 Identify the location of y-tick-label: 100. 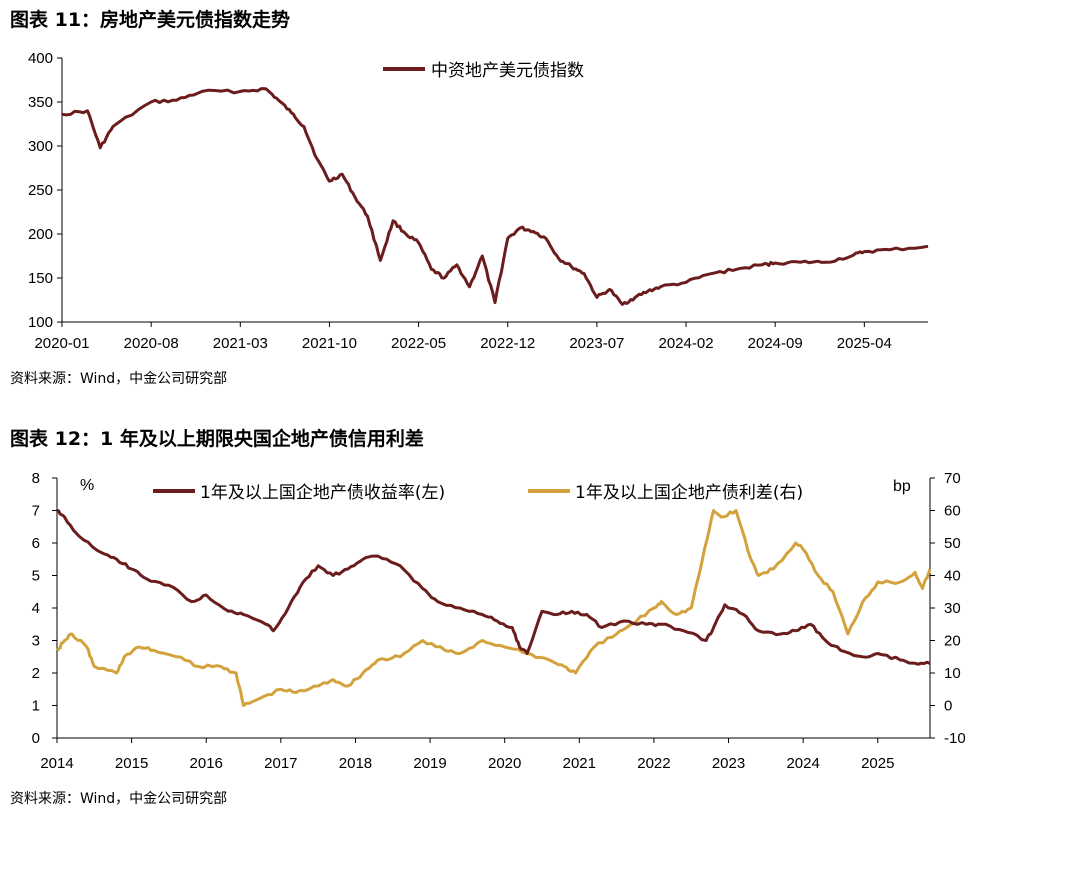
(40, 322).